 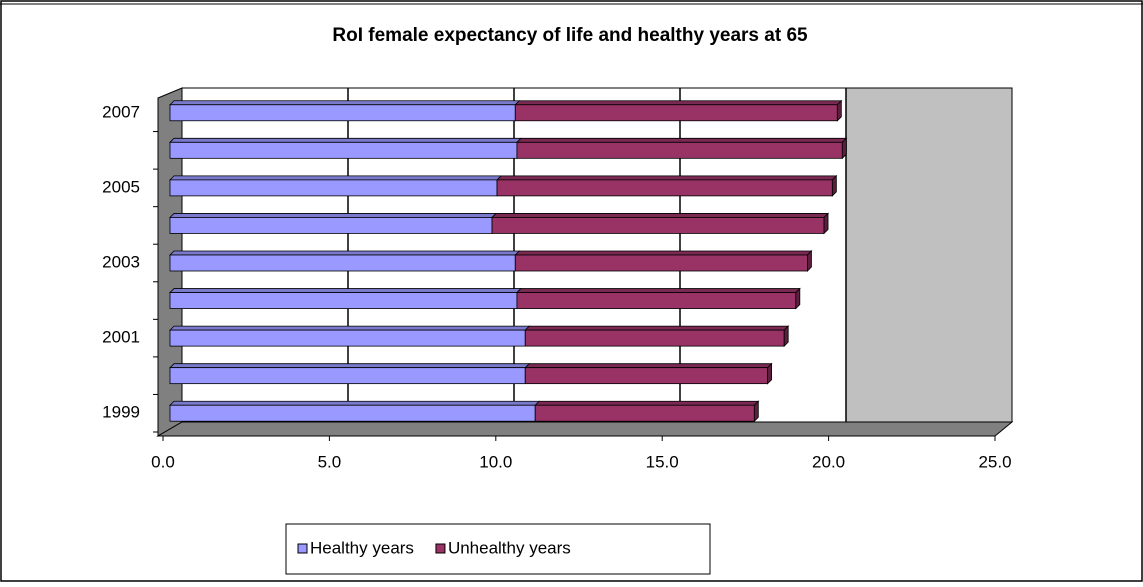 I want to click on y-tick-label: 2001, so click(x=121, y=337).